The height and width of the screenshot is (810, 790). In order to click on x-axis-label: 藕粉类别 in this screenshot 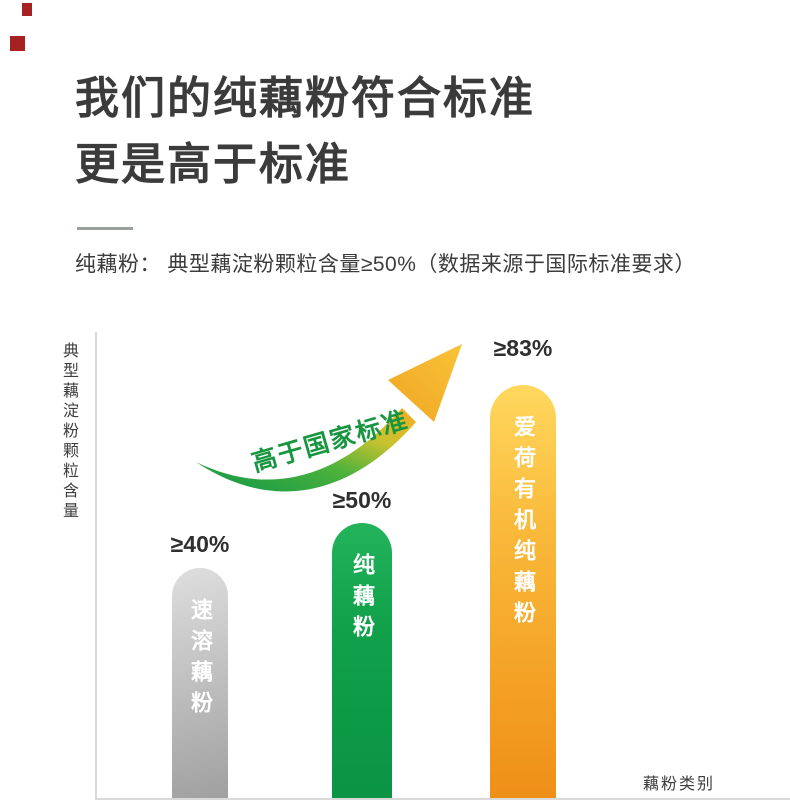, I will do `click(679, 784)`.